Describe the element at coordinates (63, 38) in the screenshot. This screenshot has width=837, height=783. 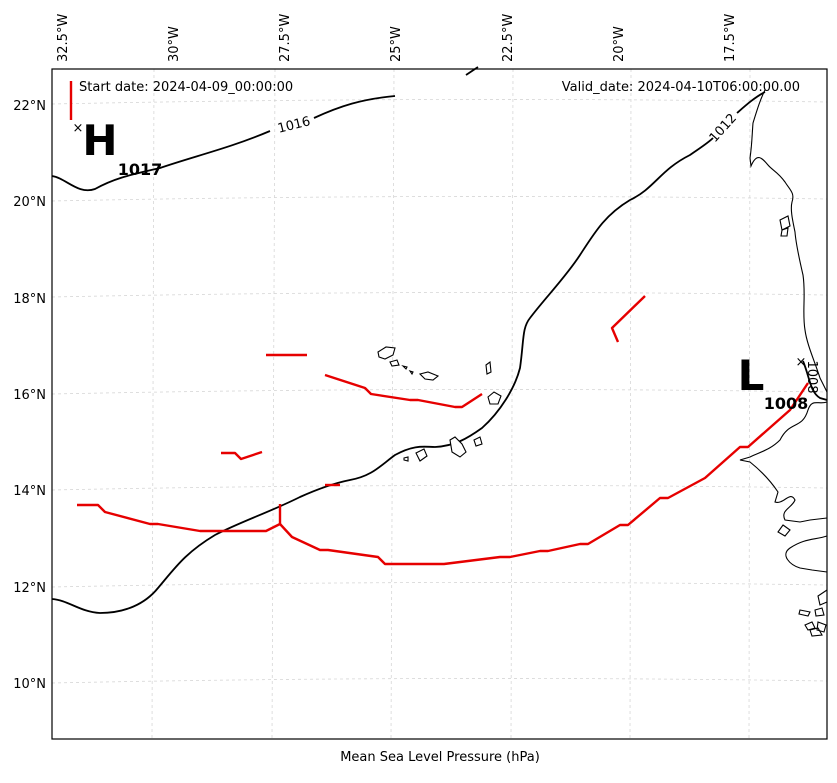
I see `lon-label: 32.5°W` at that location.